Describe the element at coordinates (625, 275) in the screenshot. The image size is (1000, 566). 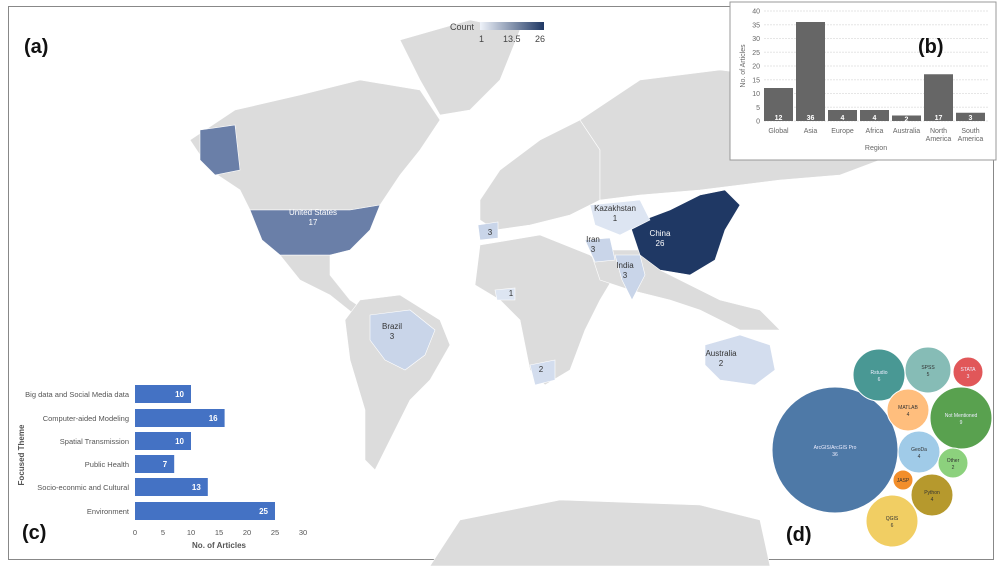
I see `map-count-india: 3` at that location.